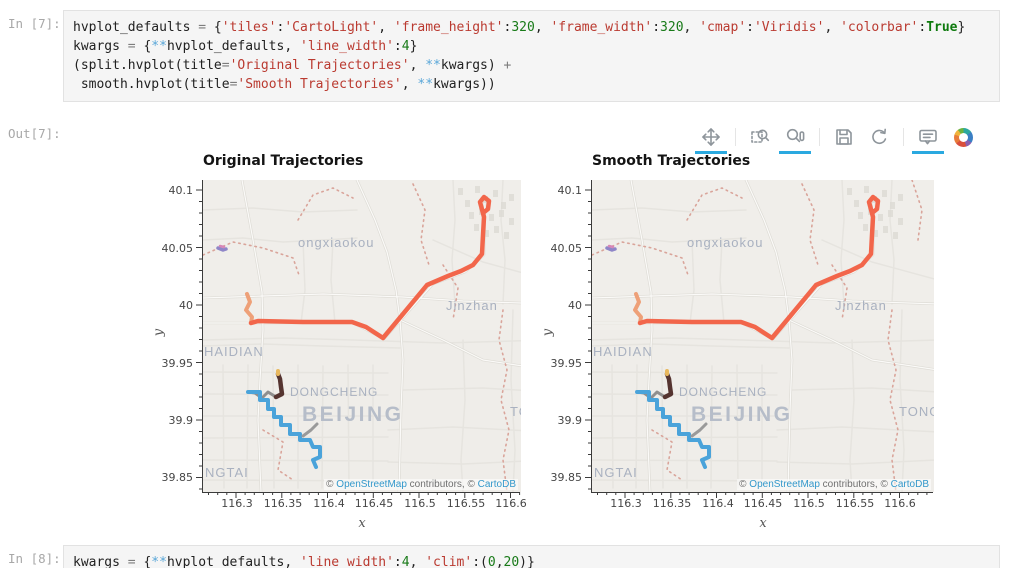 This screenshot has height=568, width=1024. What do you see at coordinates (963, 137) in the screenshot?
I see `bokeh-logo-icon` at bounding box center [963, 137].